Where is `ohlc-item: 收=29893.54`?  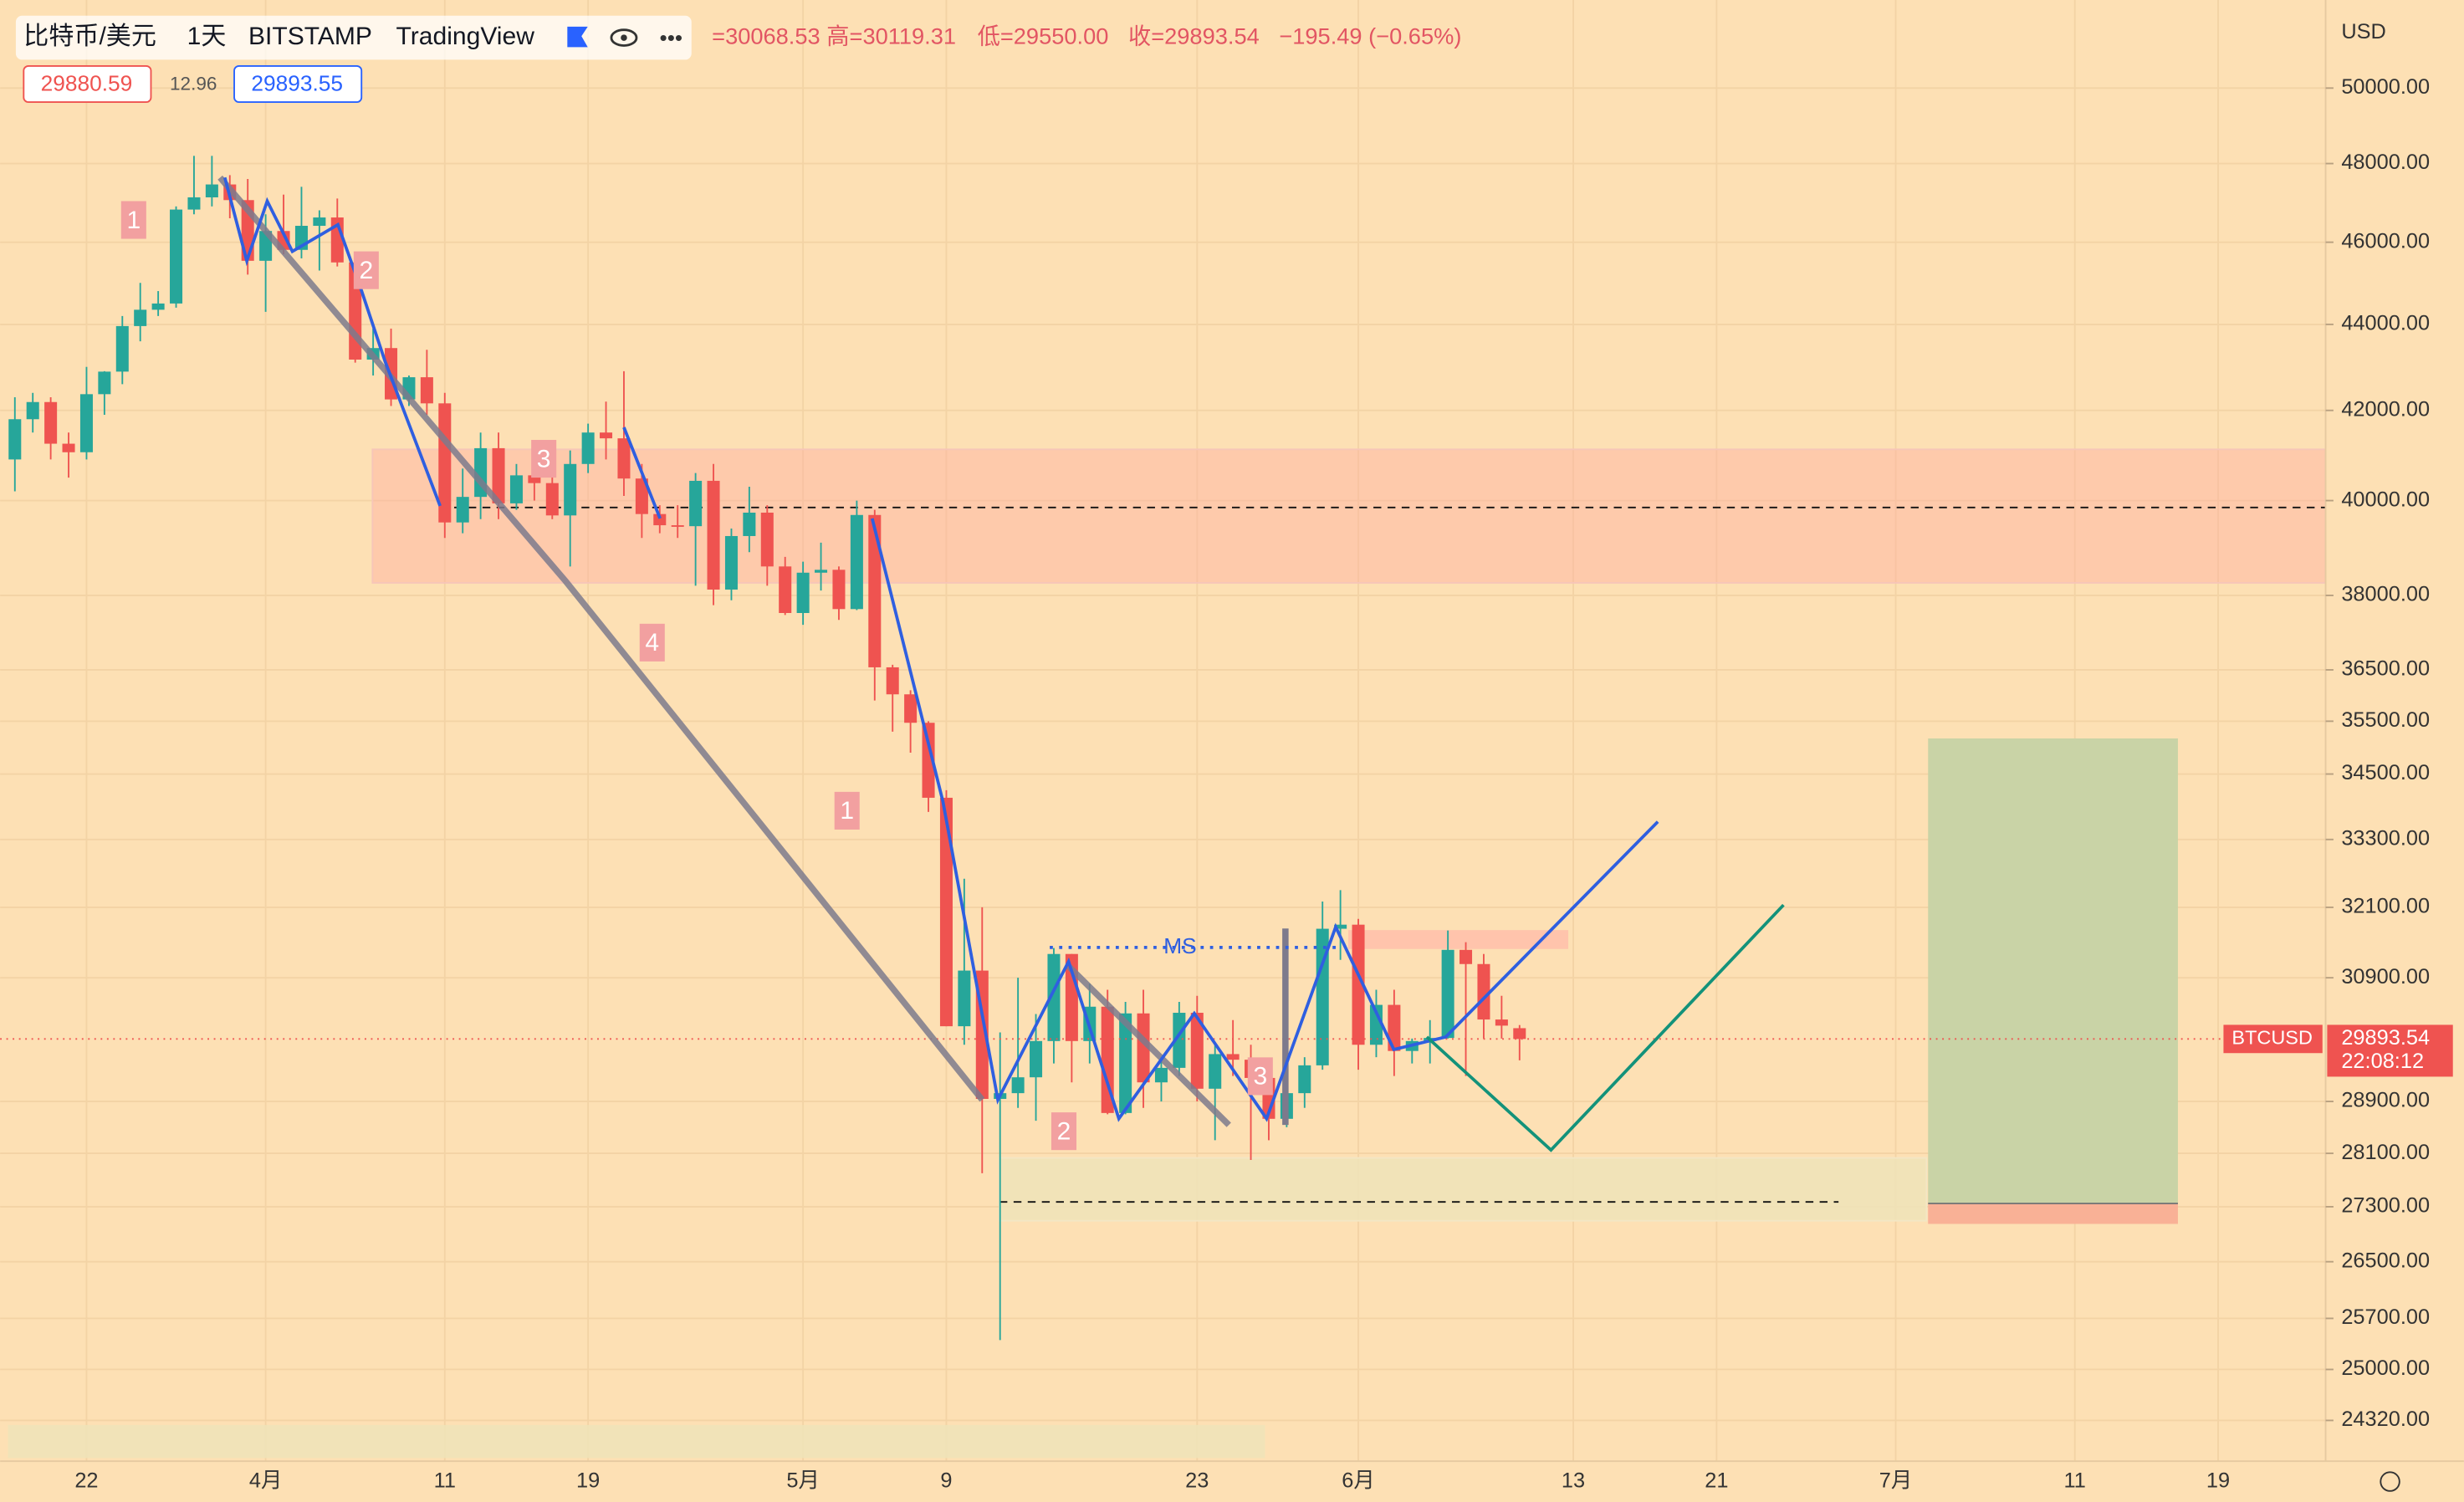 ohlc-item: 收=29893.54 is located at coordinates (1194, 36).